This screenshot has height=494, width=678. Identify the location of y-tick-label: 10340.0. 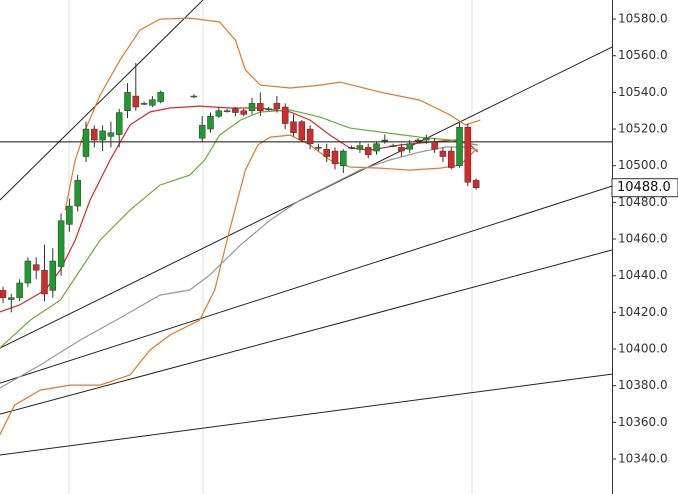
(643, 458).